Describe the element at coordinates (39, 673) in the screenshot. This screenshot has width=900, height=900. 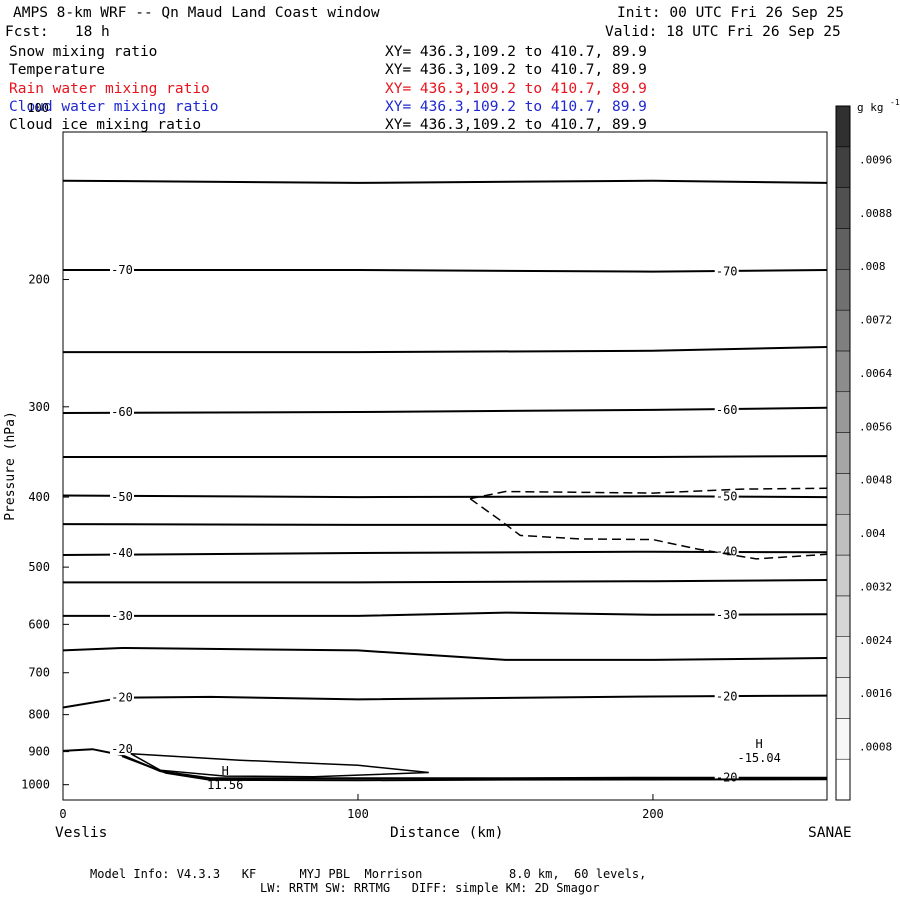
I see `y-tick-label: 700` at that location.